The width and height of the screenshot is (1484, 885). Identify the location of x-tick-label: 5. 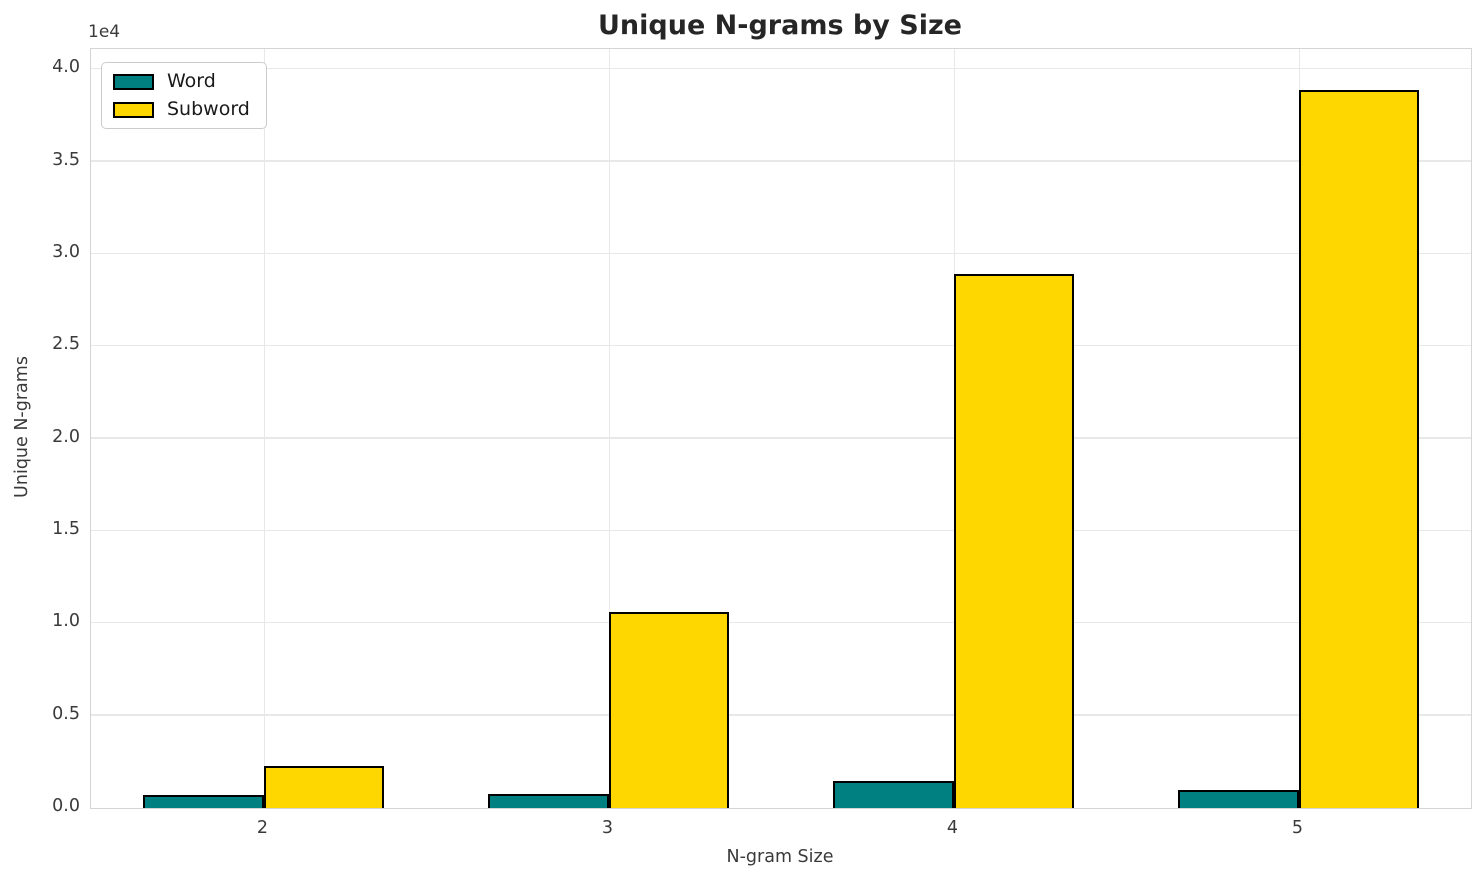
(1297, 828).